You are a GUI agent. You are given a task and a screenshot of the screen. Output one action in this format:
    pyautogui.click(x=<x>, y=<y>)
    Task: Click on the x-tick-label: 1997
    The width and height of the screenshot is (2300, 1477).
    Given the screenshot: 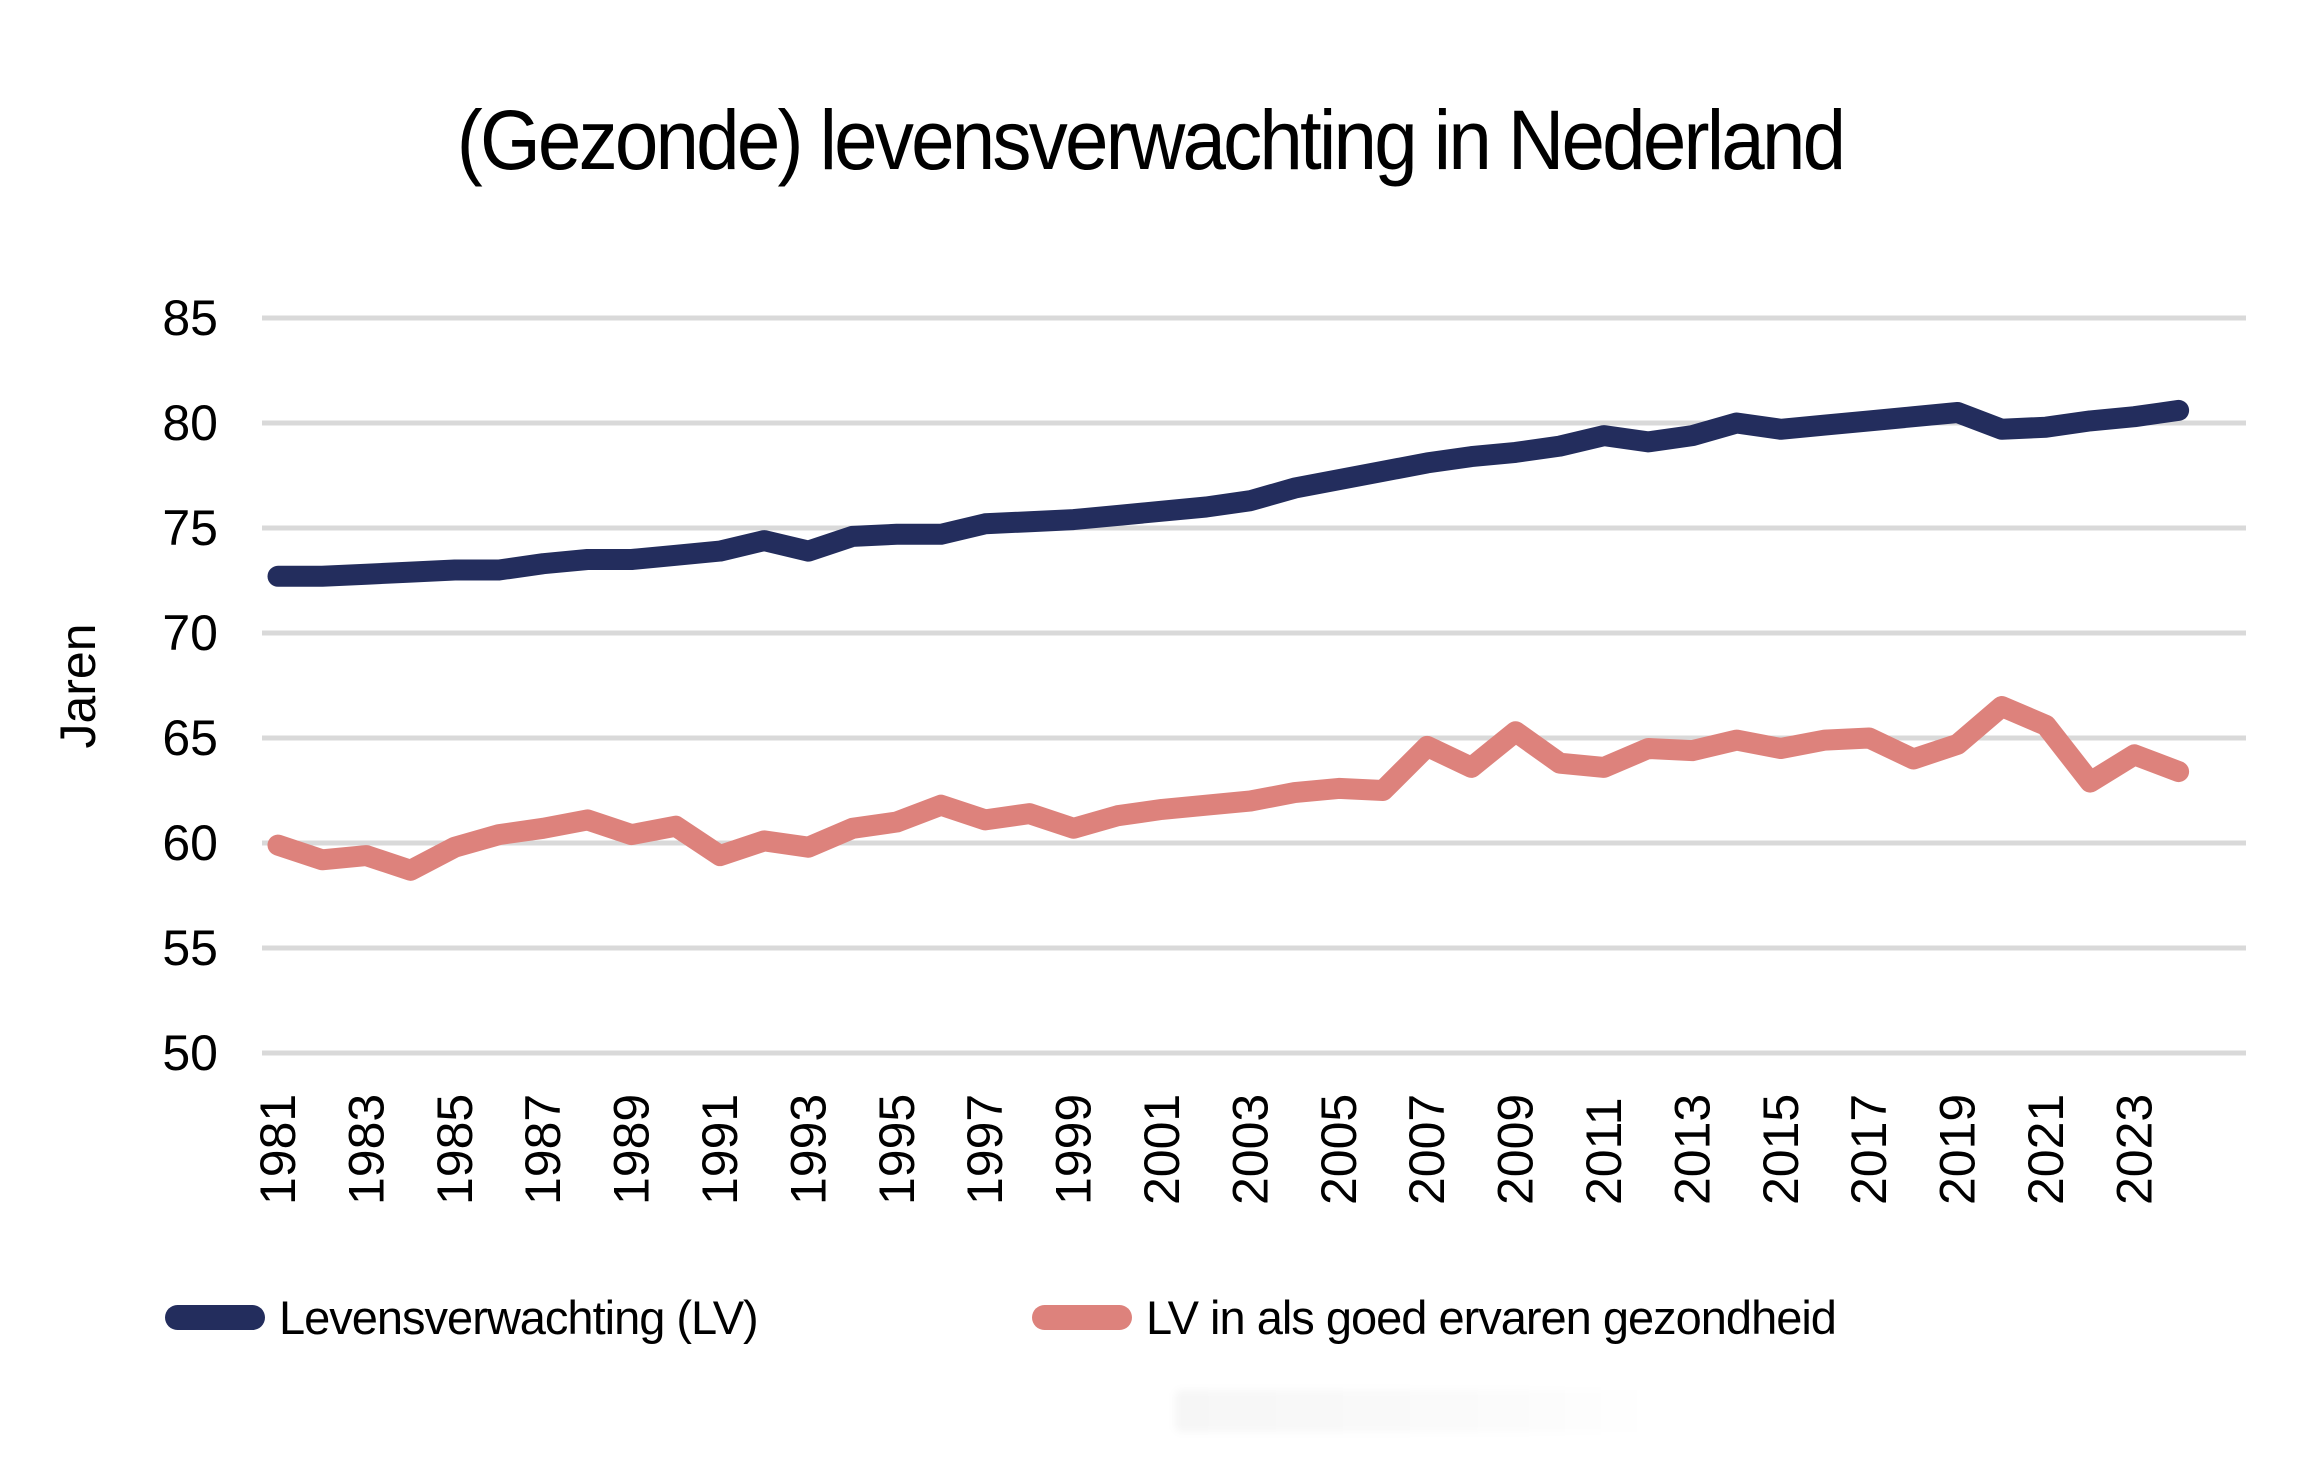 What is the action you would take?
    pyautogui.click(x=985, y=1149)
    